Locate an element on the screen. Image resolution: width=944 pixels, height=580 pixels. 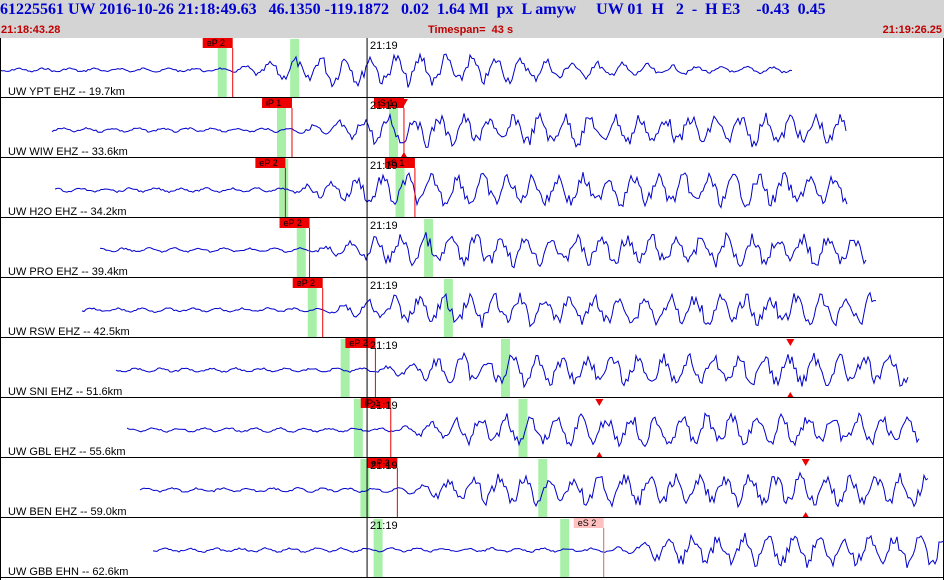
channel-label: UW WIW EHZ -- 33.6km is located at coordinates (68, 152).